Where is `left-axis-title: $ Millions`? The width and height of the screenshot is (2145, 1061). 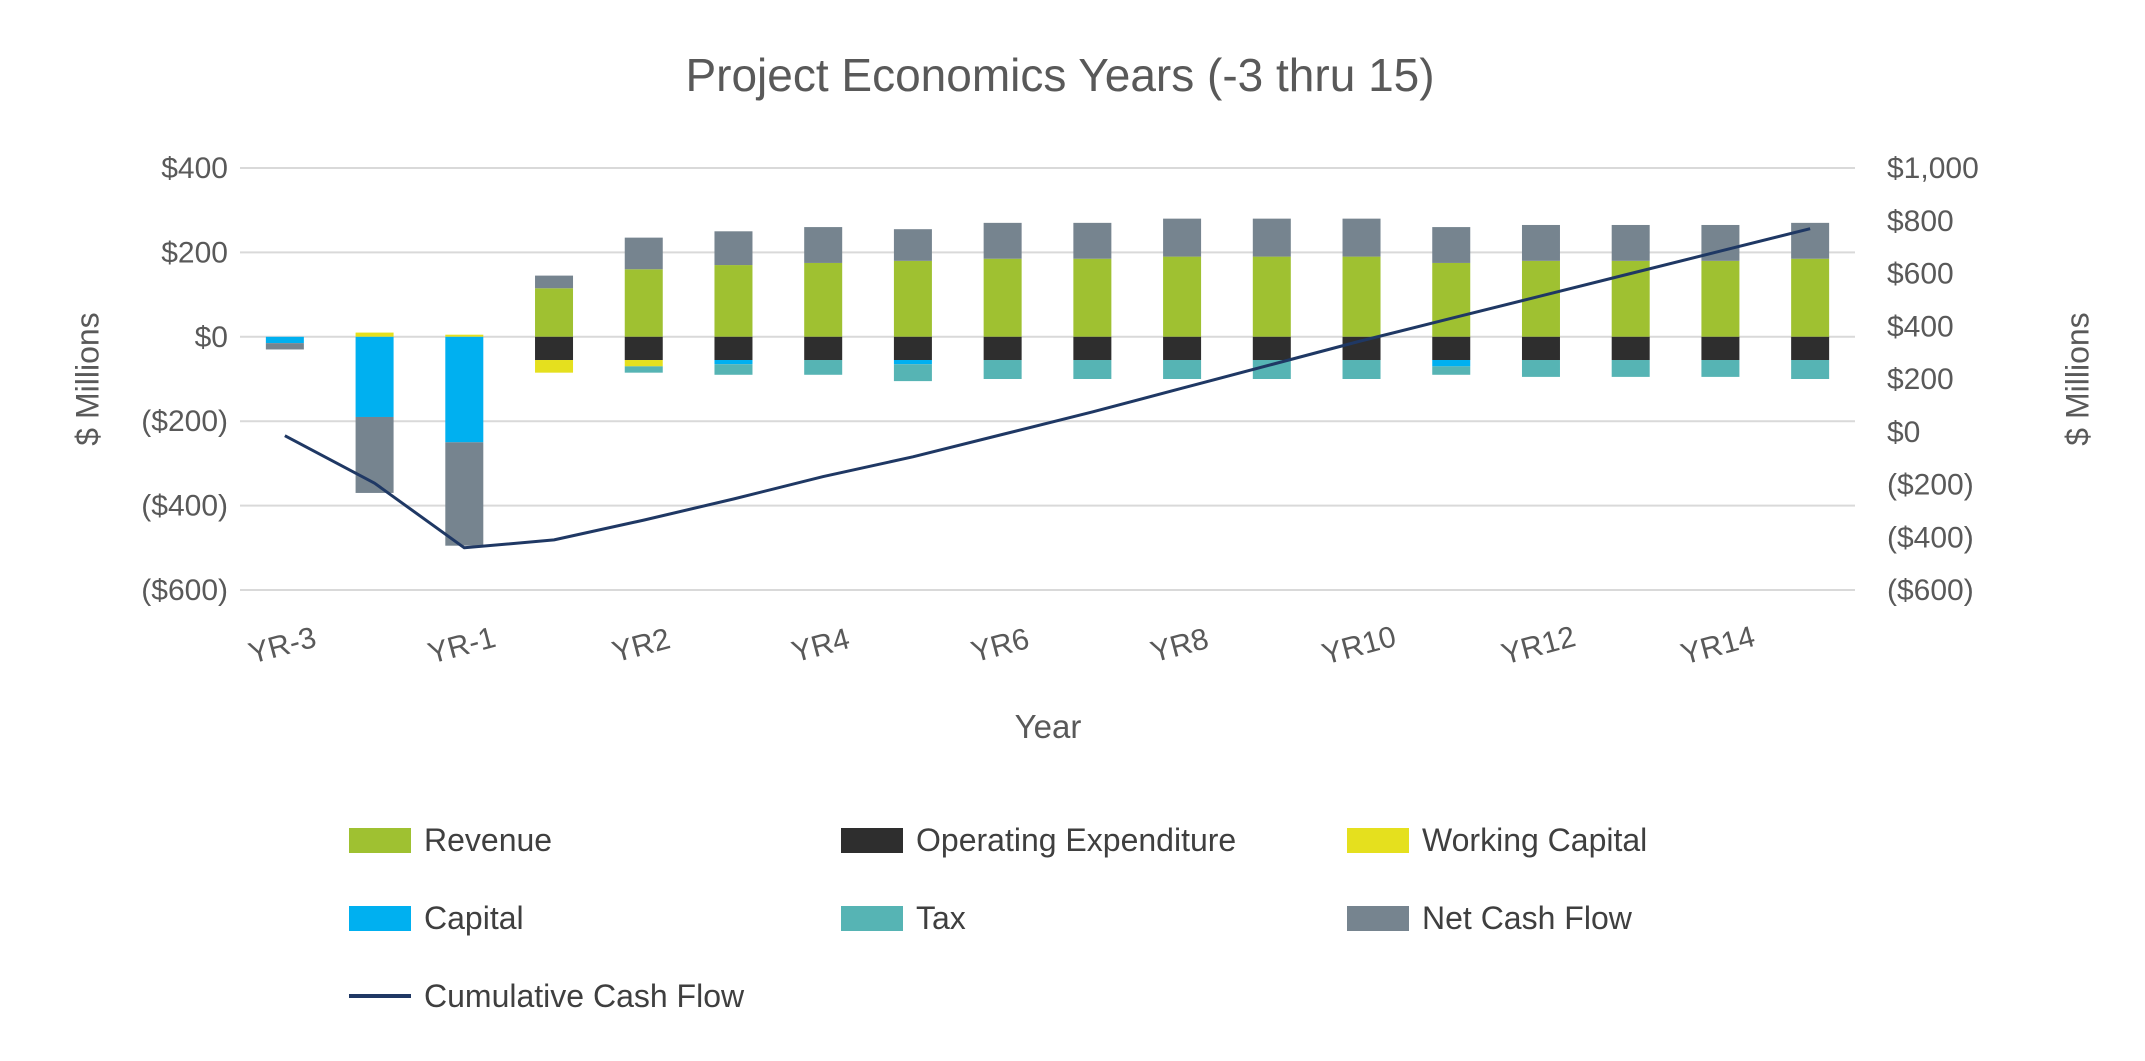
left-axis-title: $ Millions is located at coordinates (87, 379).